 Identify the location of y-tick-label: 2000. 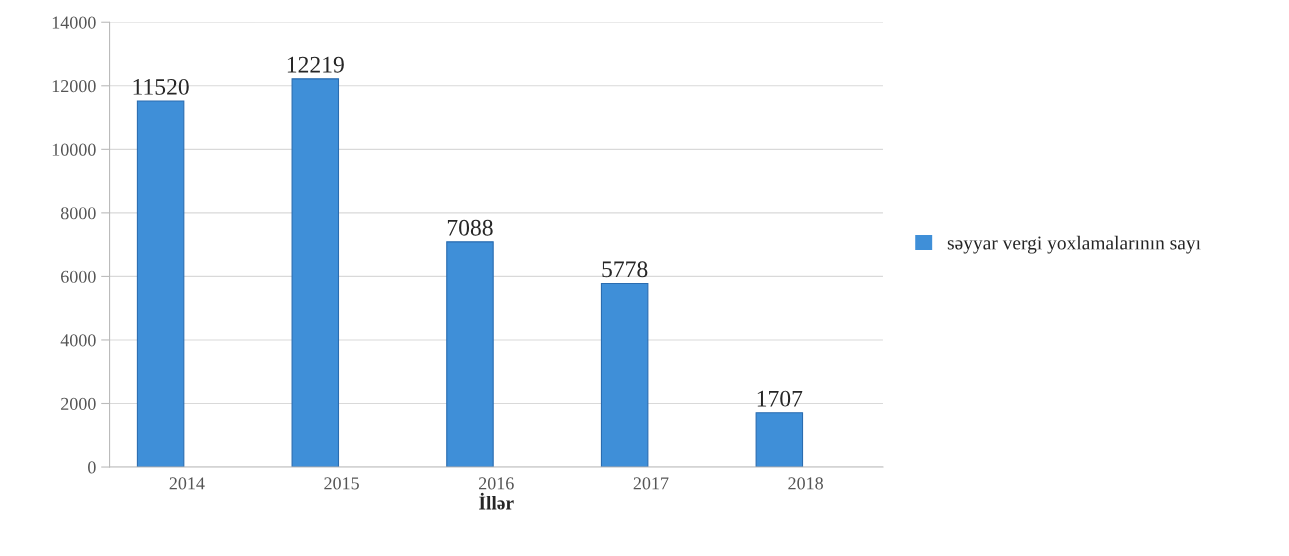
(78, 403).